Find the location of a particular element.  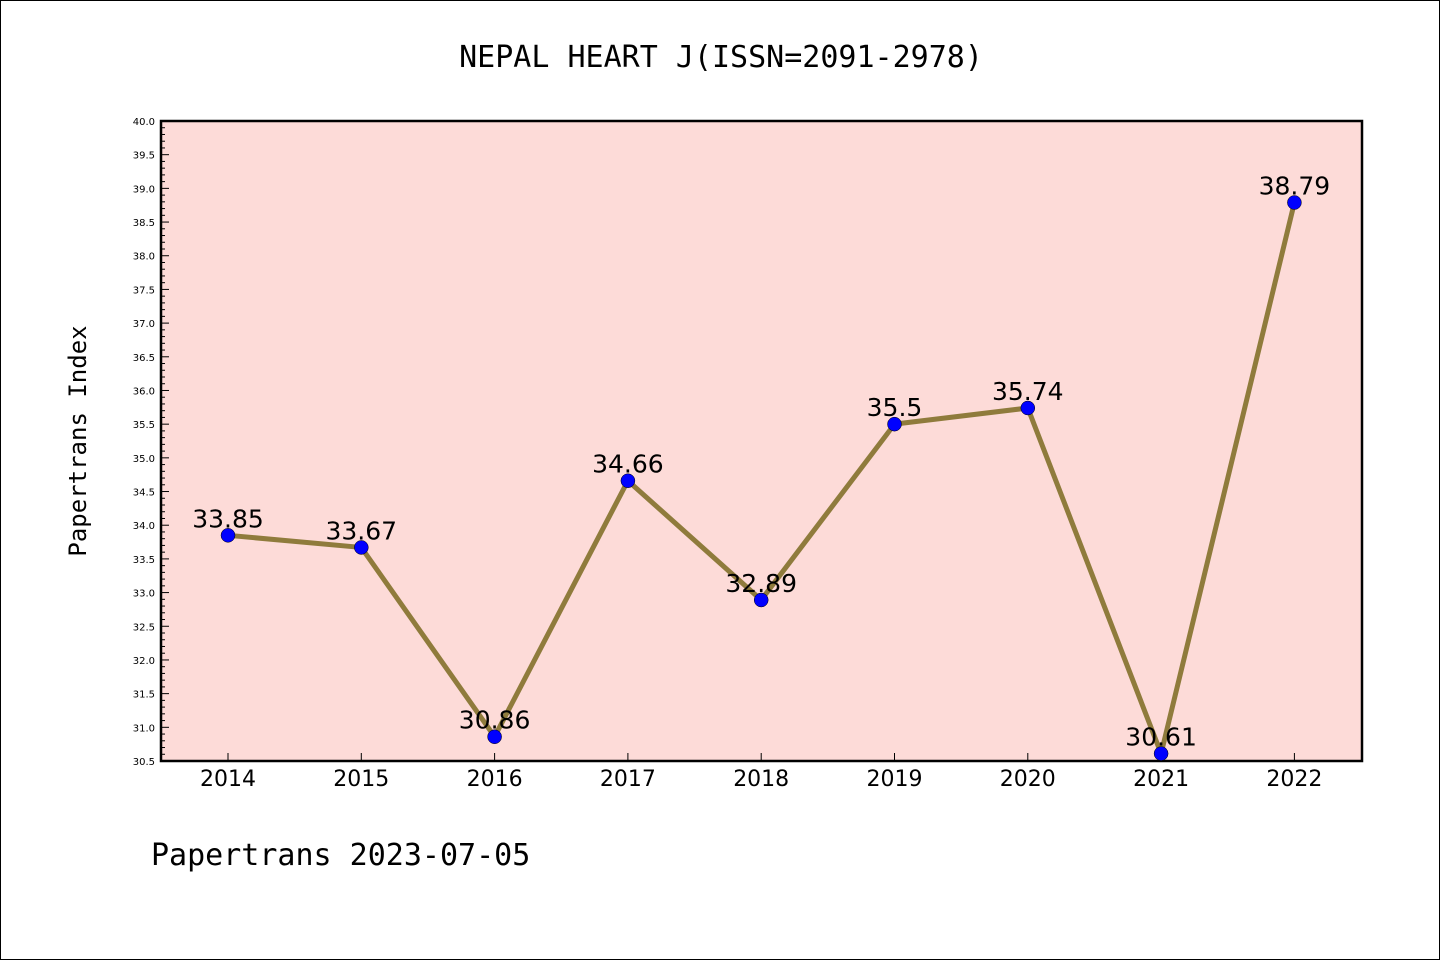

x-tick-label: 2022 is located at coordinates (1294, 779).